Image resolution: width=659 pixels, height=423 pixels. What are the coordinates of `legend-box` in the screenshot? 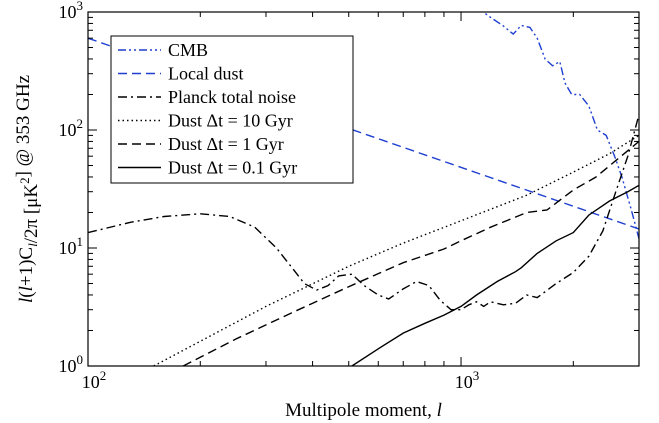 It's located at (232, 109).